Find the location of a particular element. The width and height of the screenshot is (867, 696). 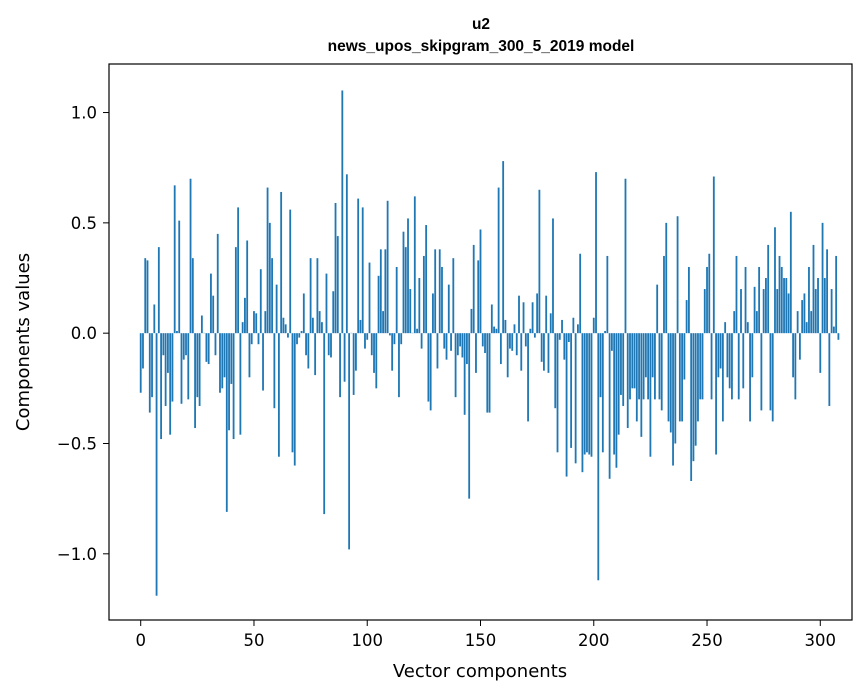

y-axis-label: Components values is located at coordinates (23, 342).